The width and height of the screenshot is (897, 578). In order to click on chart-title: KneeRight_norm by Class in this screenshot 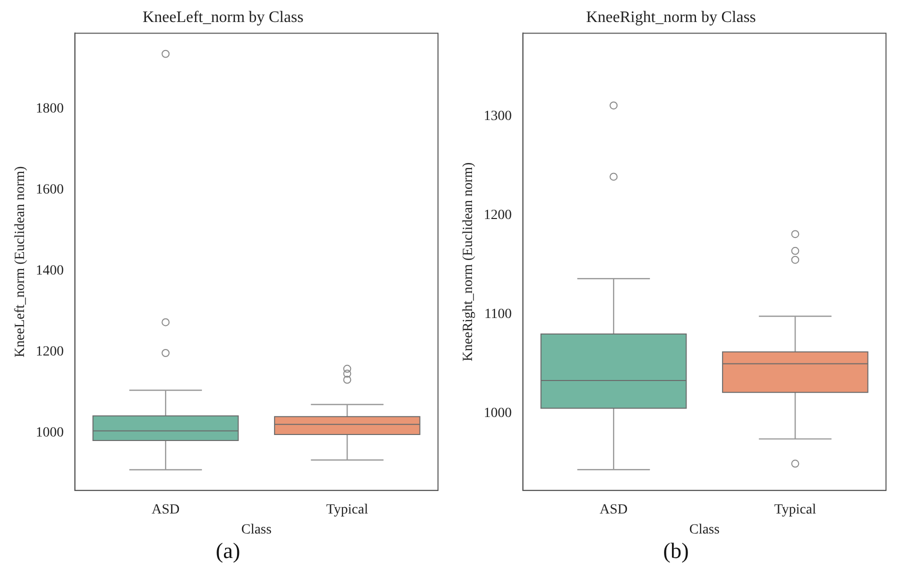, I will do `click(671, 17)`.